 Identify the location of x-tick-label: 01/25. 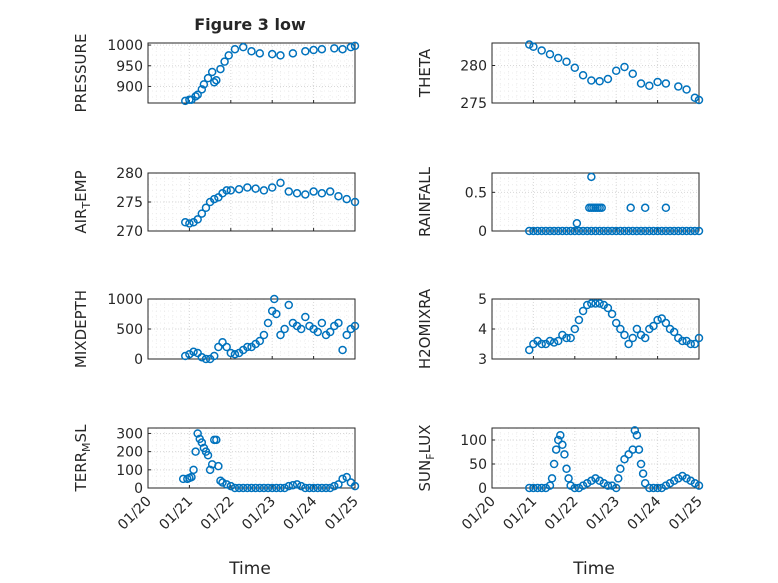
(342, 514).